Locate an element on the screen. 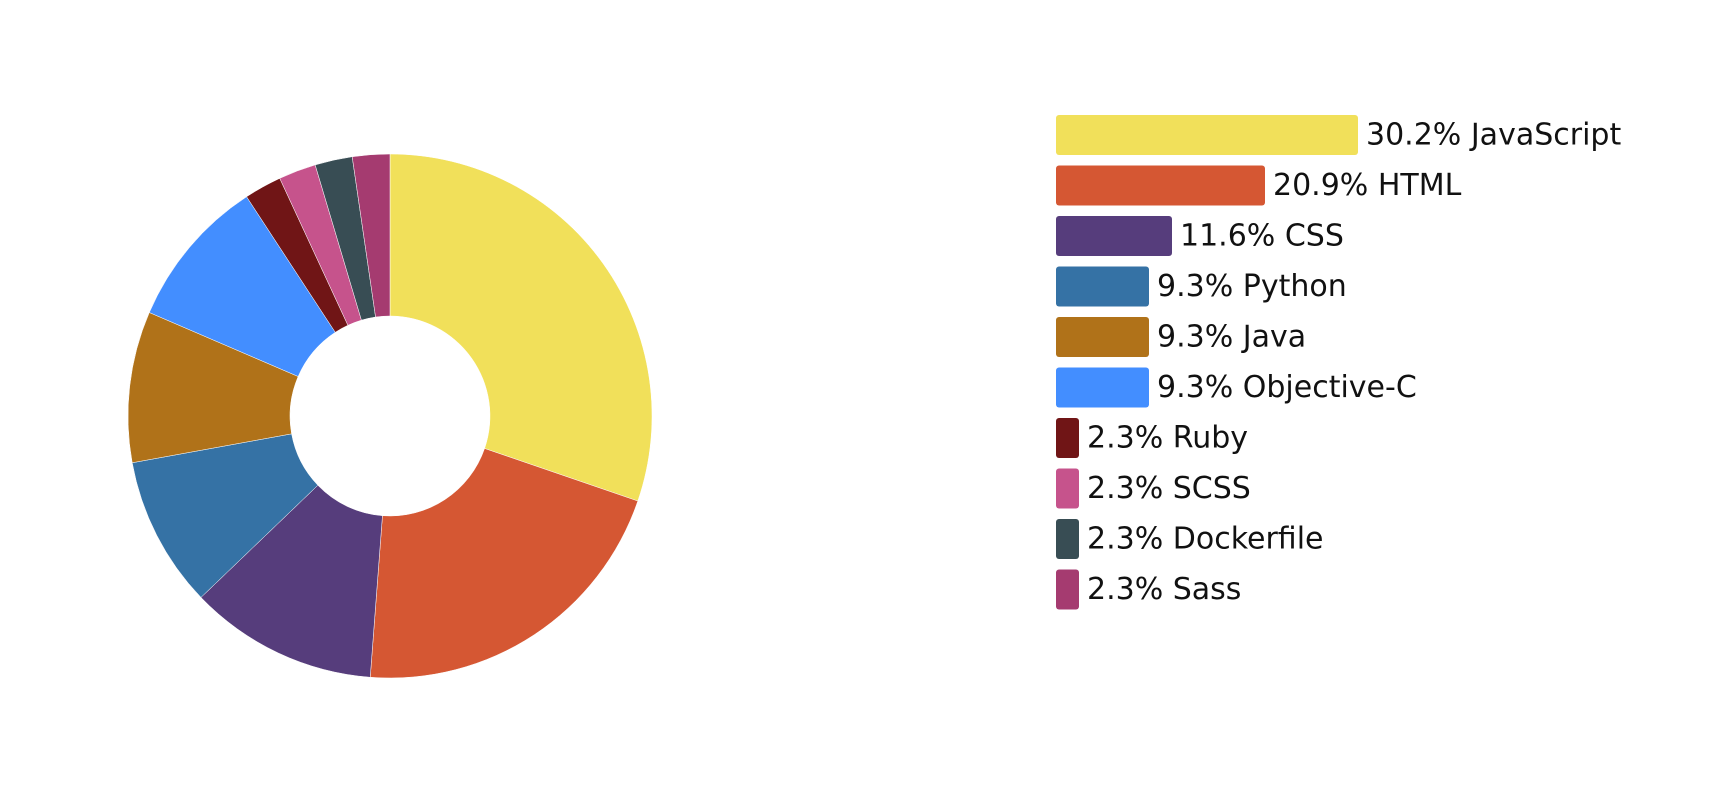 This screenshot has width=1720, height=802. legend-label-scss: 2.3% SCSS is located at coordinates (1169, 488).